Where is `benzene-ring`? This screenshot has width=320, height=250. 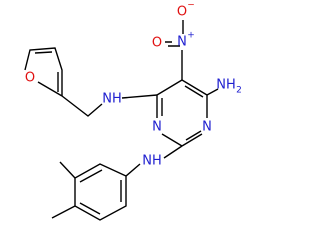
benzene-ring is located at coordinates (100, 192).